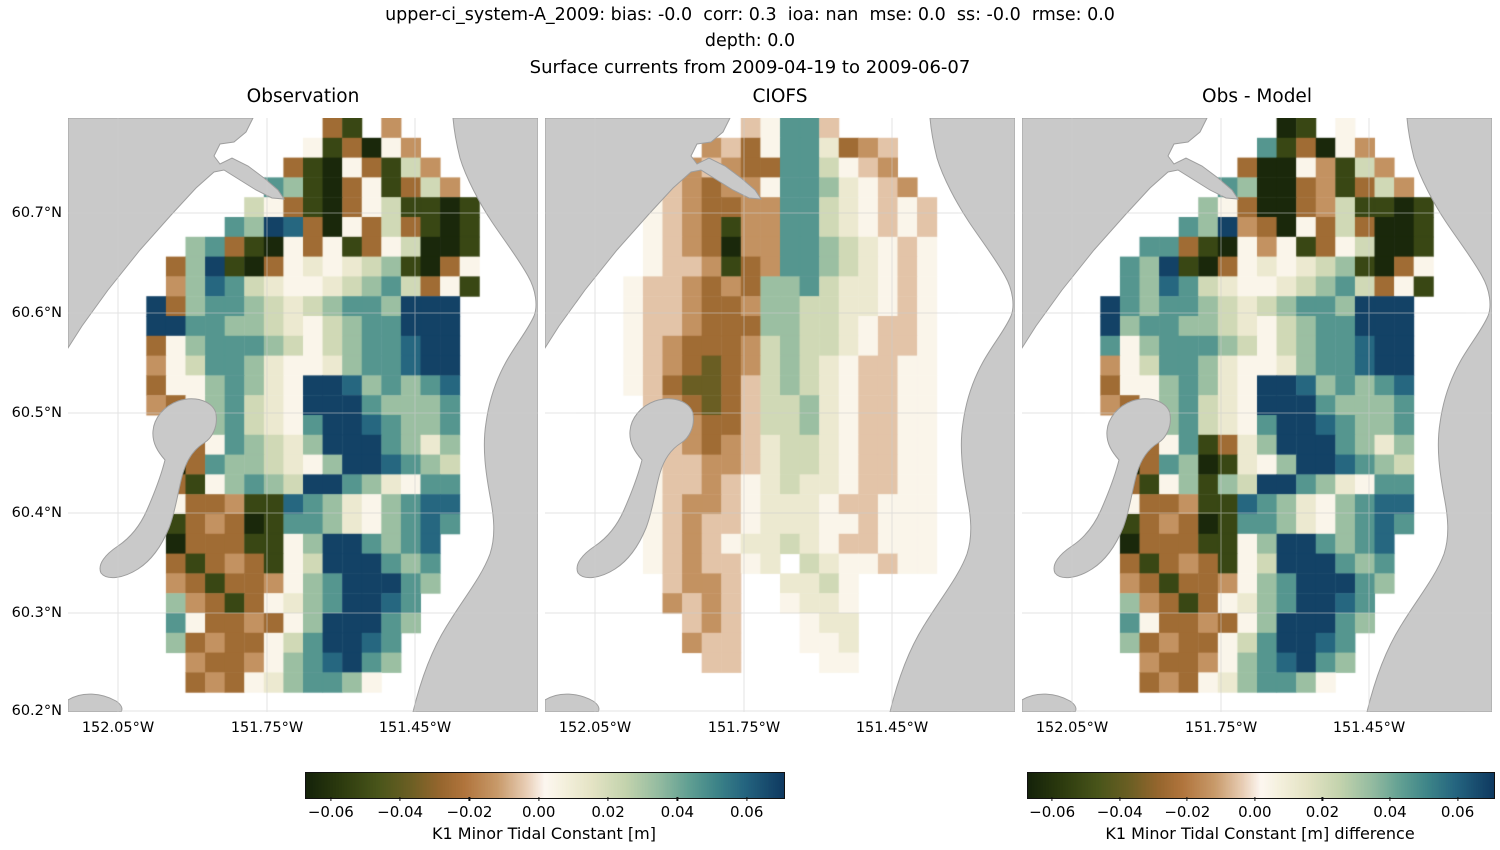  I want to click on title-depth-line: depth: 0.0, so click(750, 41).